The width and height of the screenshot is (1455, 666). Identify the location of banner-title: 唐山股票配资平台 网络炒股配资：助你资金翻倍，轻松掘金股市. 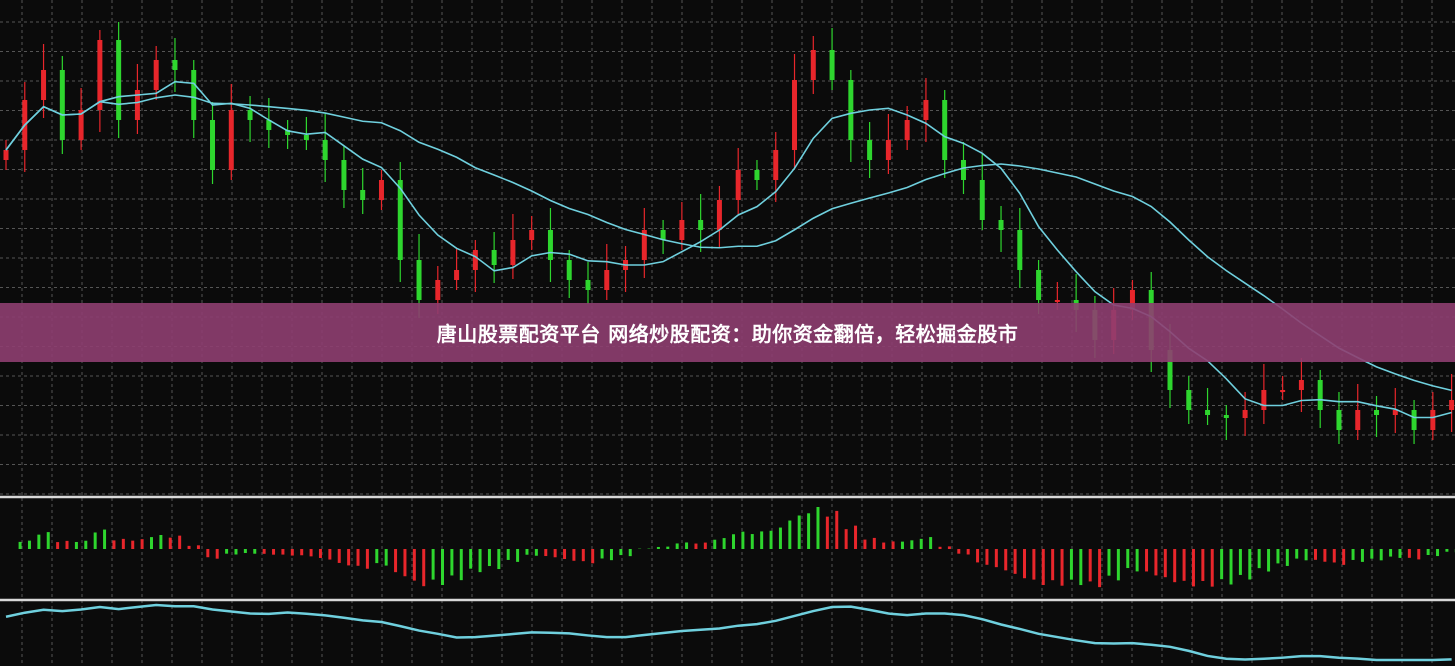
(727, 334).